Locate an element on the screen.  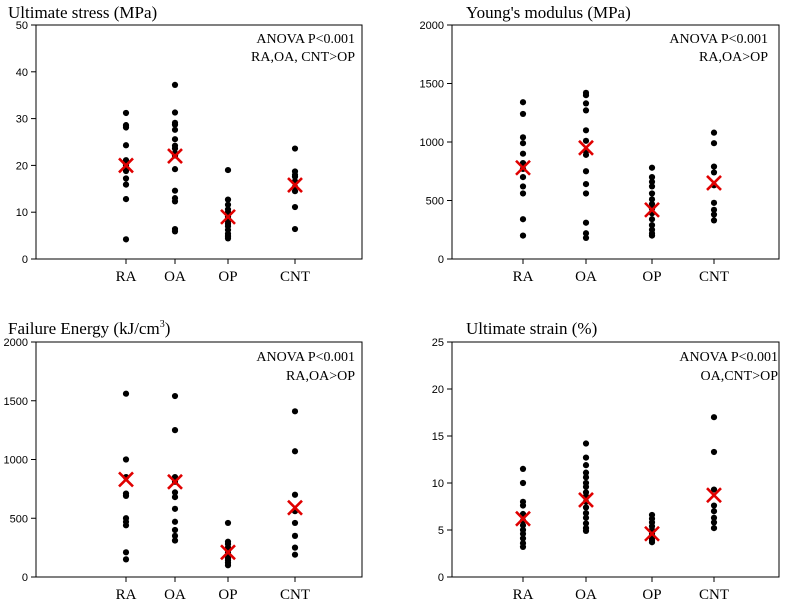
panel-title: Young's modulus (MPa) is located at coordinates (548, 12).